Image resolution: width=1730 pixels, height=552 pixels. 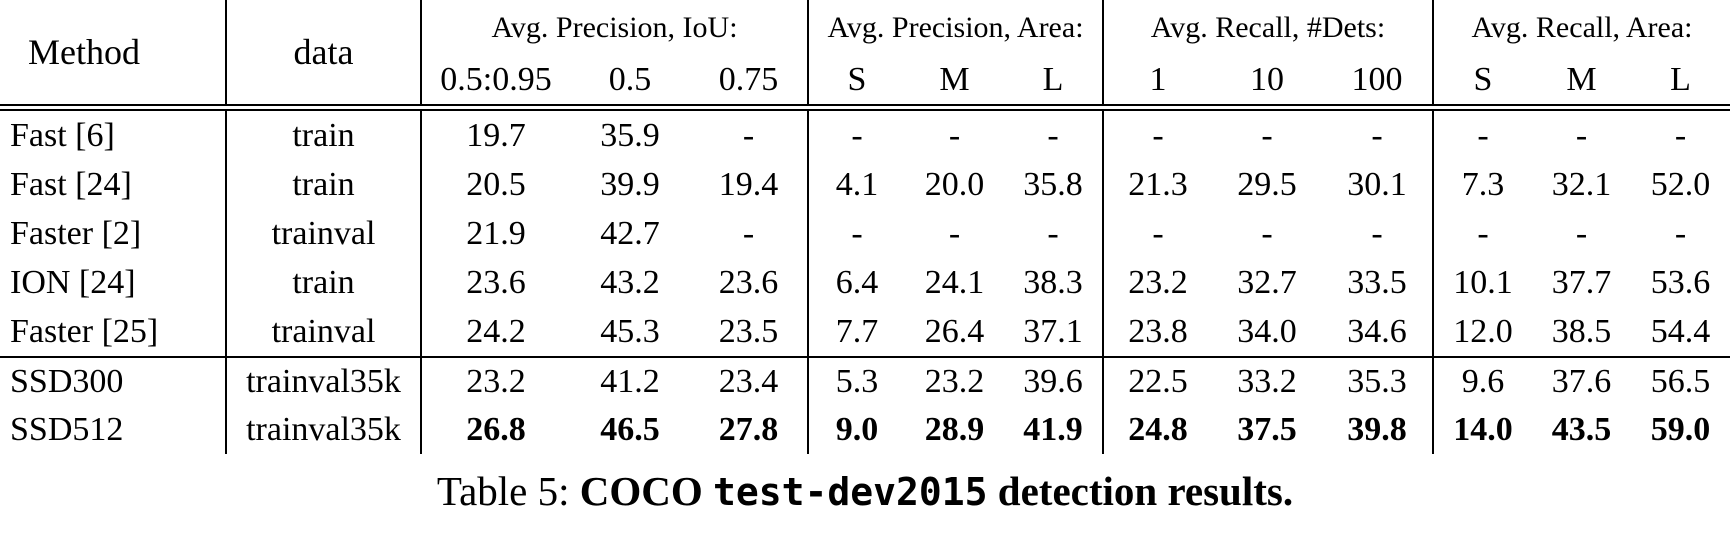 What do you see at coordinates (1581, 184) in the screenshot?
I see `value-cell: 32.1` at bounding box center [1581, 184].